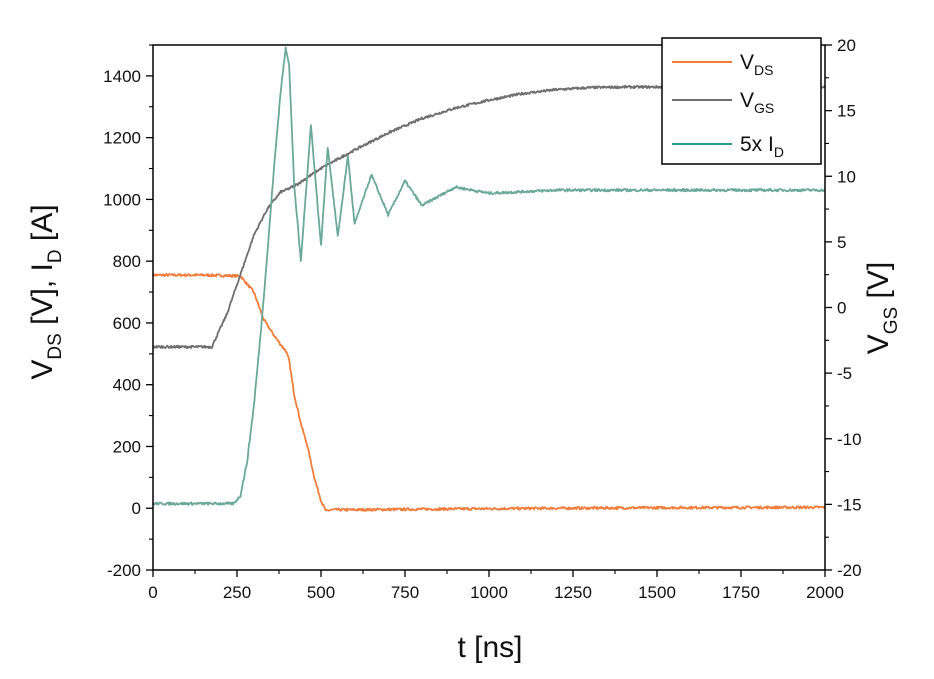  I want to click on legend-label-vgs: VGS, so click(757, 102).